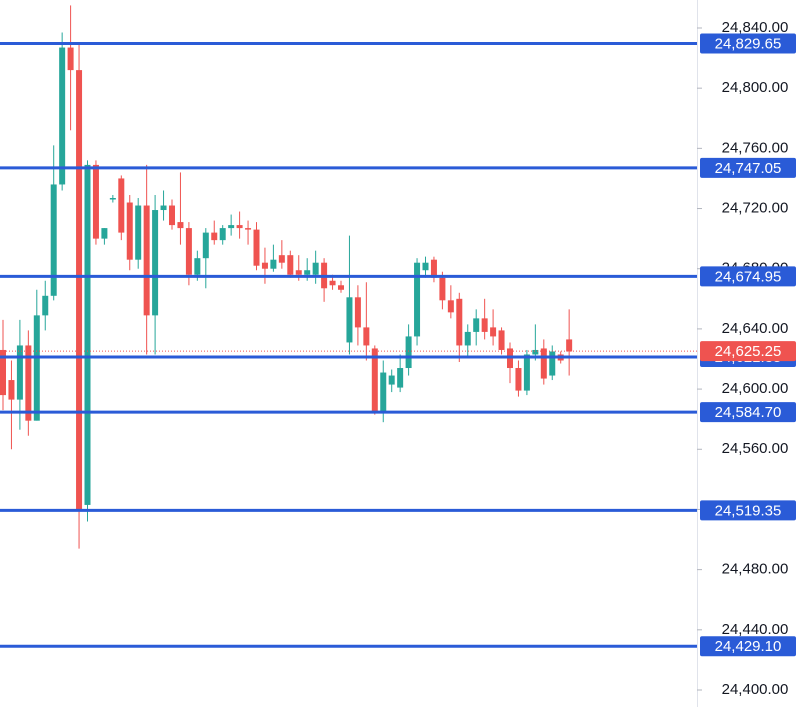 The width and height of the screenshot is (800, 707). I want to click on y-tick-label: 24,720.00, so click(755, 208).